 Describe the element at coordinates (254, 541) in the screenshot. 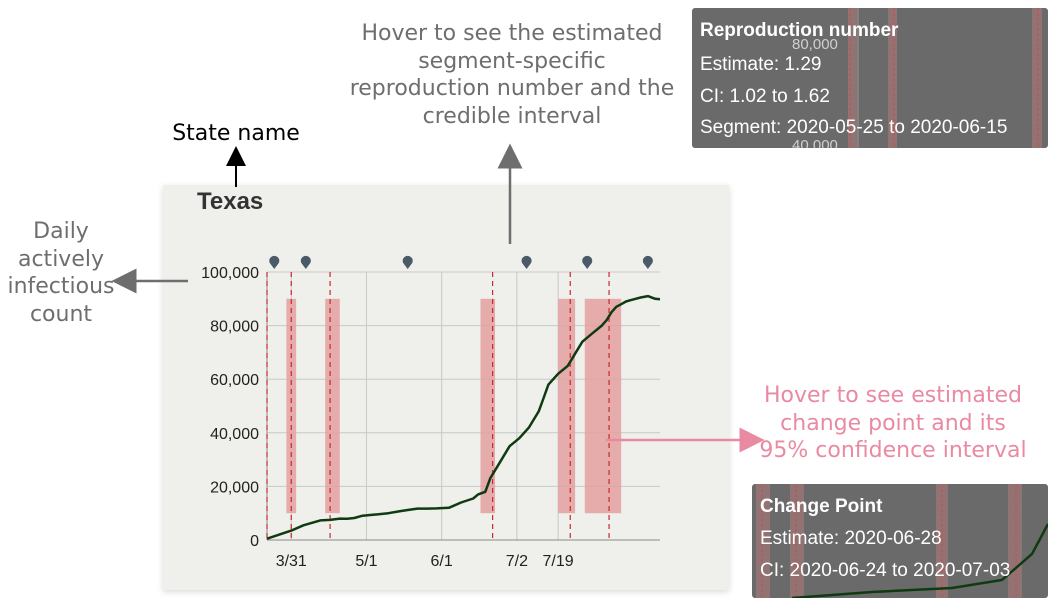

I see `y-tick-label: 0` at that location.